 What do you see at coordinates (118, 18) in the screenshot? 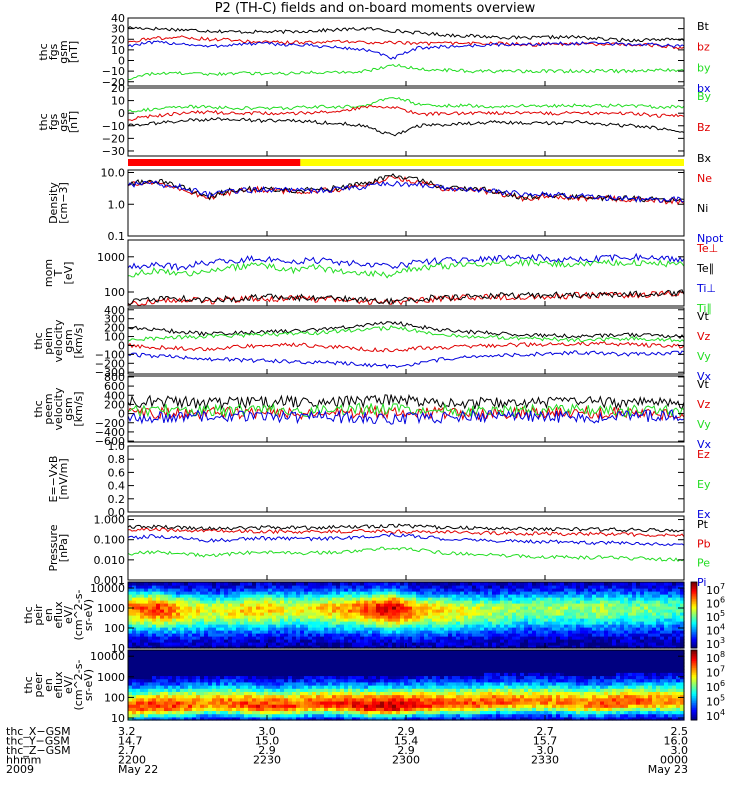
I see `y-tick-label: 40` at bounding box center [118, 18].